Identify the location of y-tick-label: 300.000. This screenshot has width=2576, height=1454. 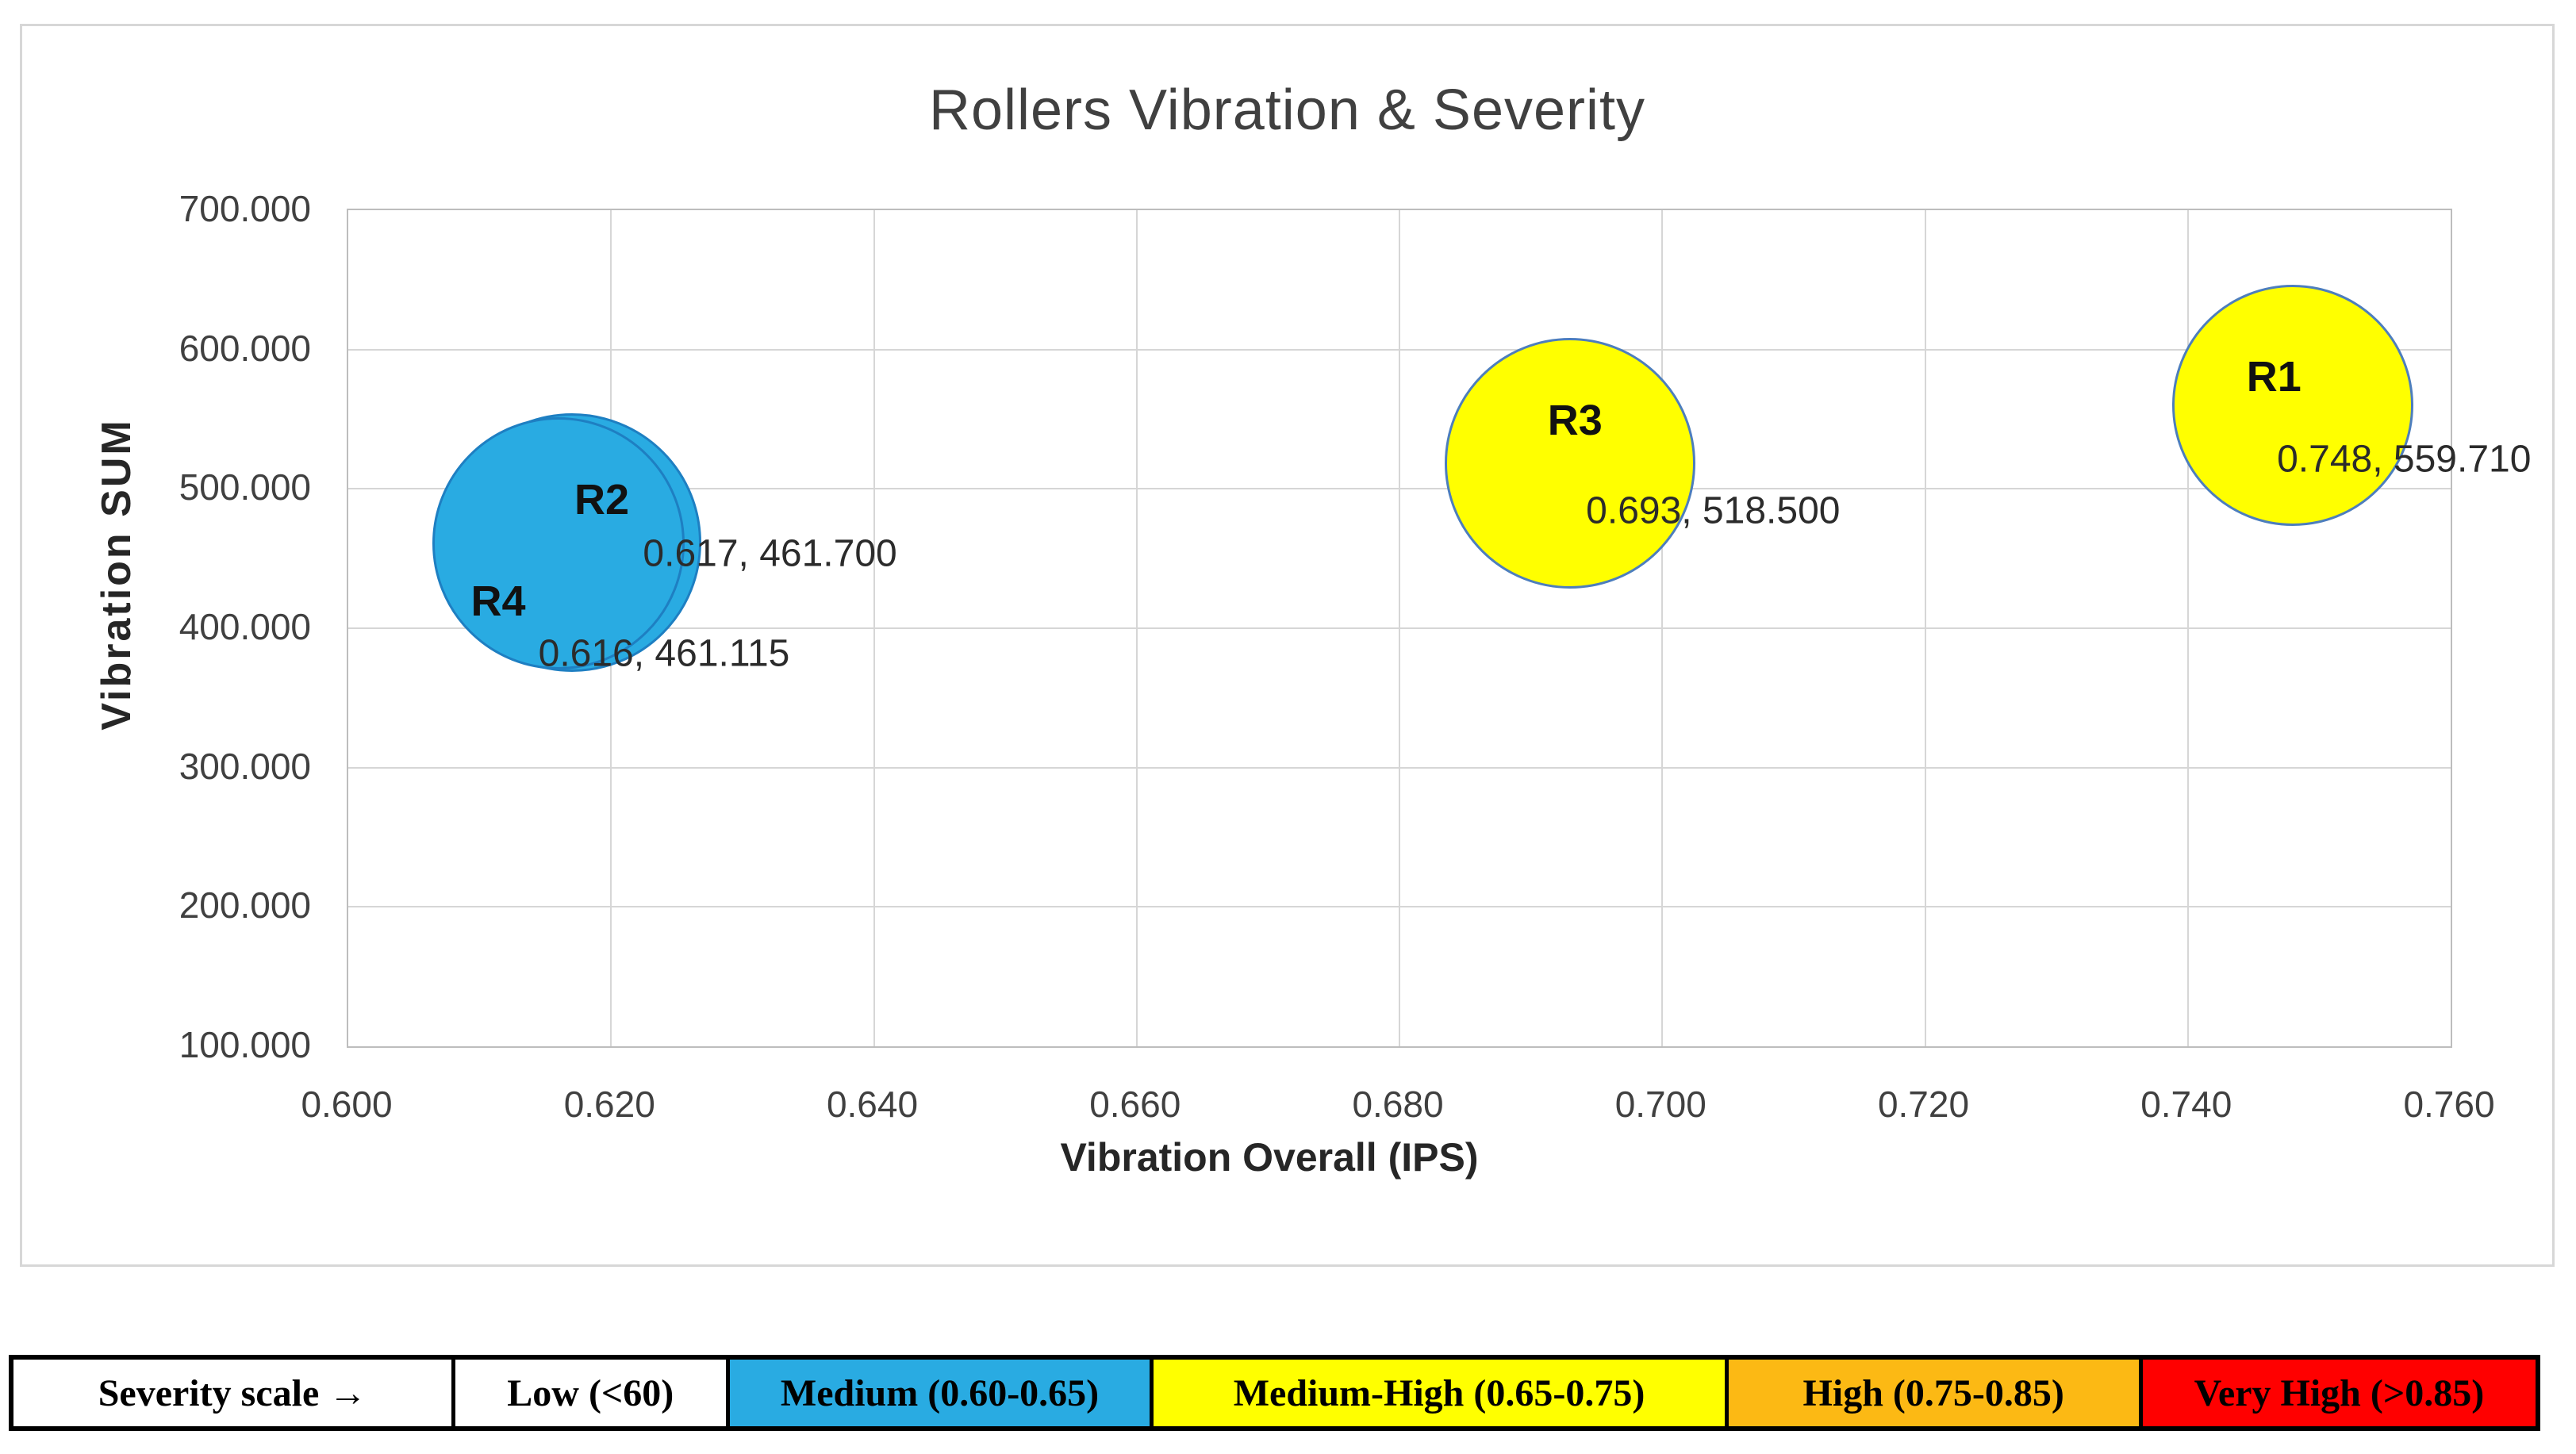
(245, 766).